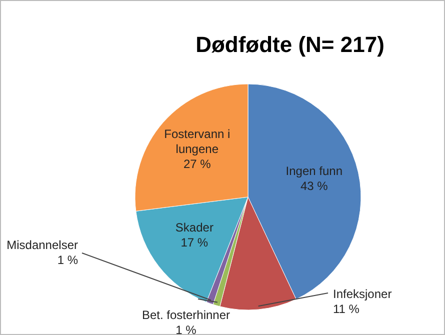 The width and height of the screenshot is (445, 335). I want to click on chart-title: Dødfødte (N= 217), so click(290, 44).